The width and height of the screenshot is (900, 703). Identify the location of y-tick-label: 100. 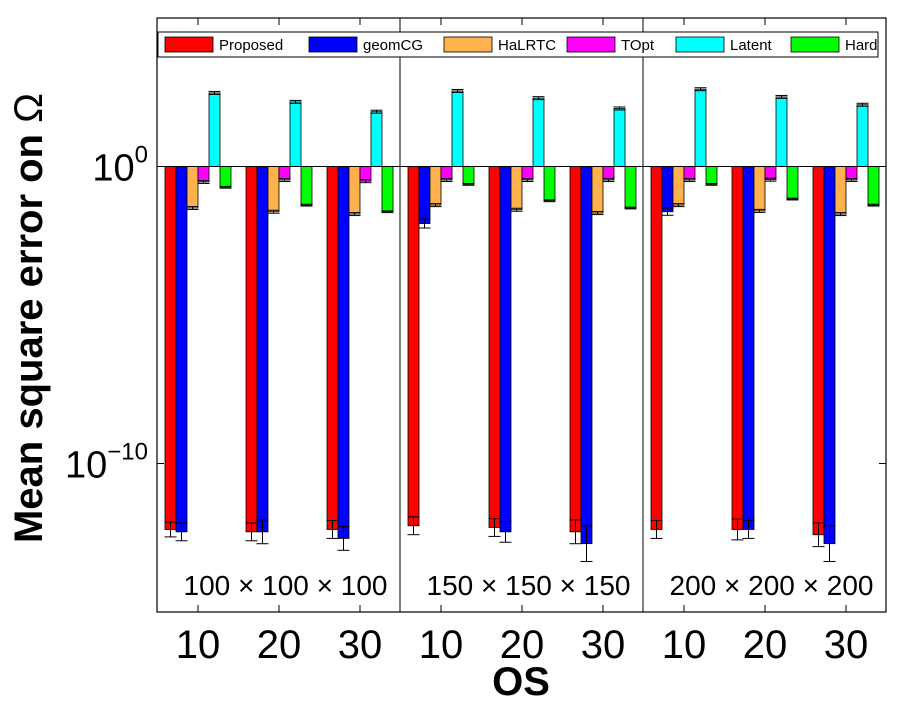
(120, 166).